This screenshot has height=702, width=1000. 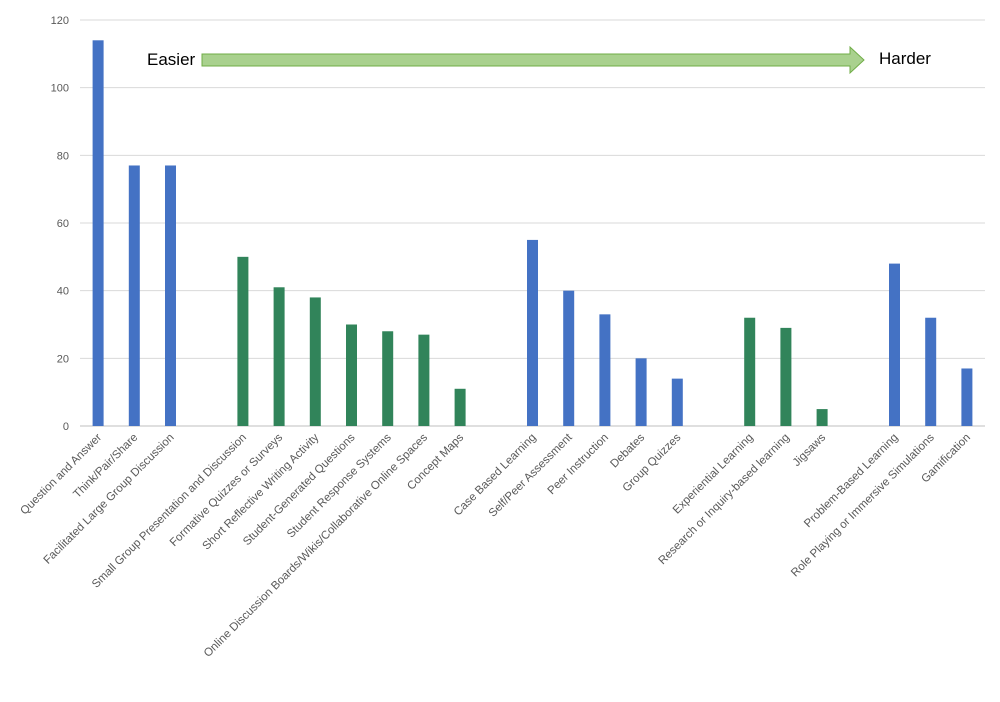 I want to click on y-tick-label: 80, so click(x=63, y=156).